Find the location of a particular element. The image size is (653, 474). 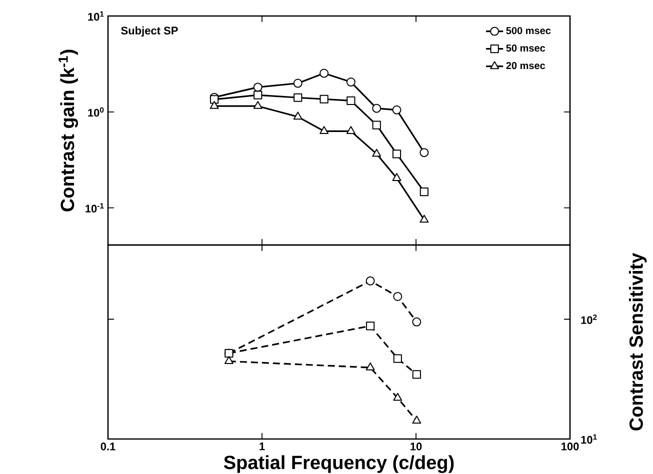

x-tick-label: 0.1 is located at coordinates (108, 446).